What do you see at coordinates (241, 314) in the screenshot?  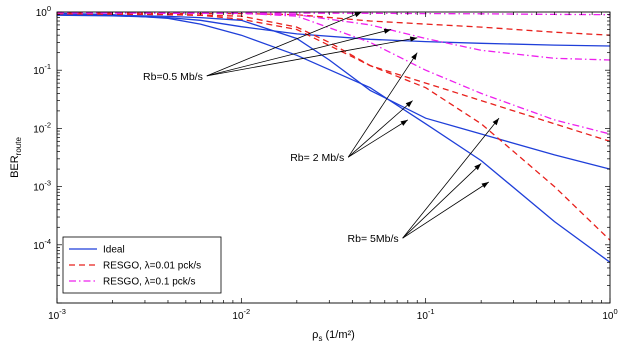 I see `x-tick-label: 10⁻²` at bounding box center [241, 314].